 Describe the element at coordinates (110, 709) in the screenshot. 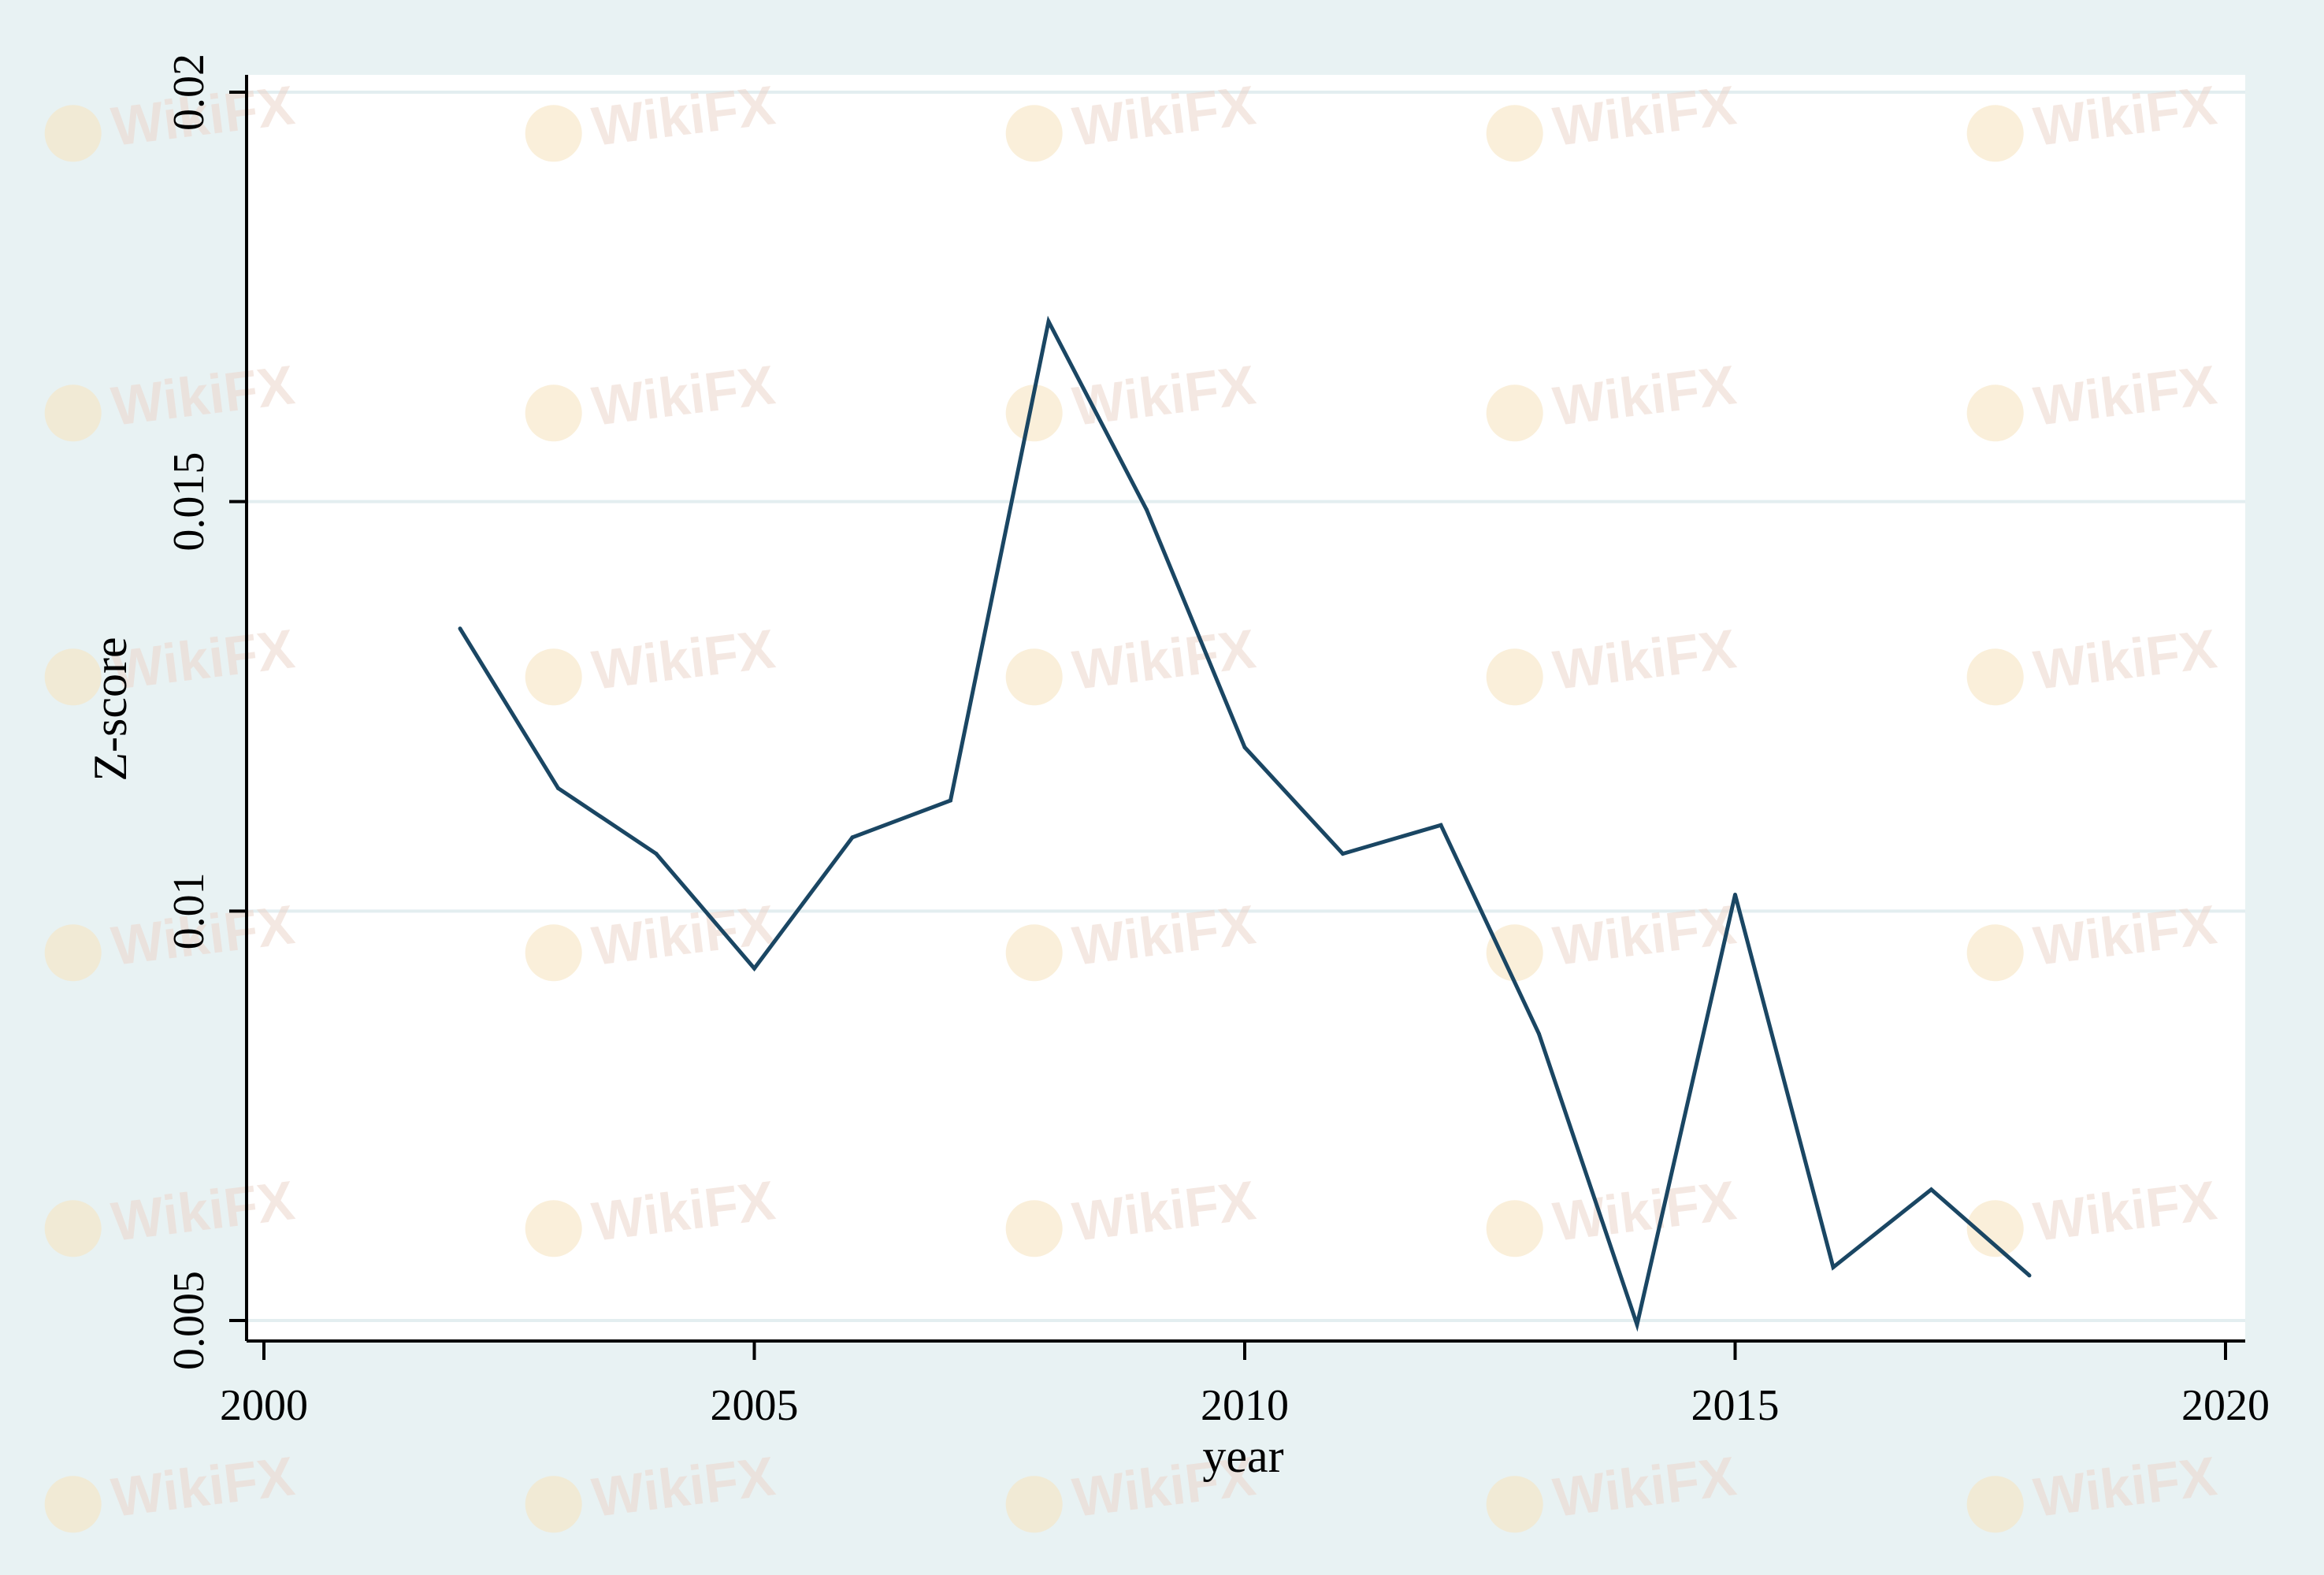

I see `y-axis-title: Z-score` at that location.